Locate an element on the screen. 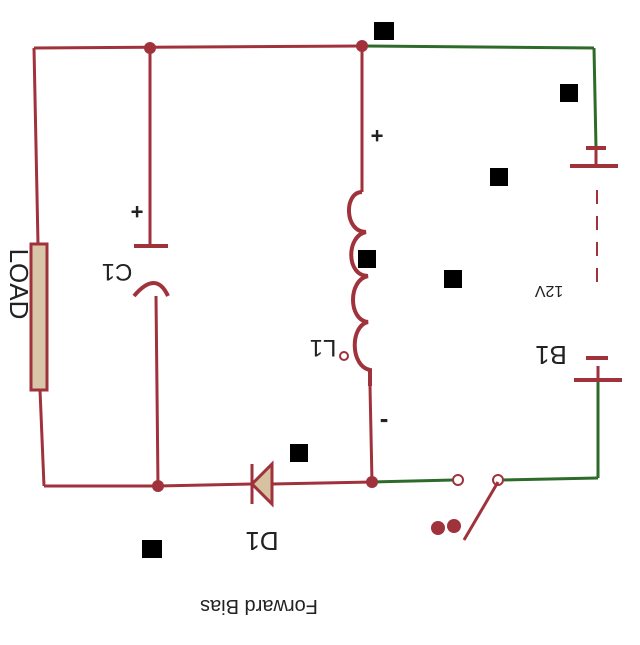 The width and height of the screenshot is (640, 645). inductor-coil is located at coordinates (359, 288).